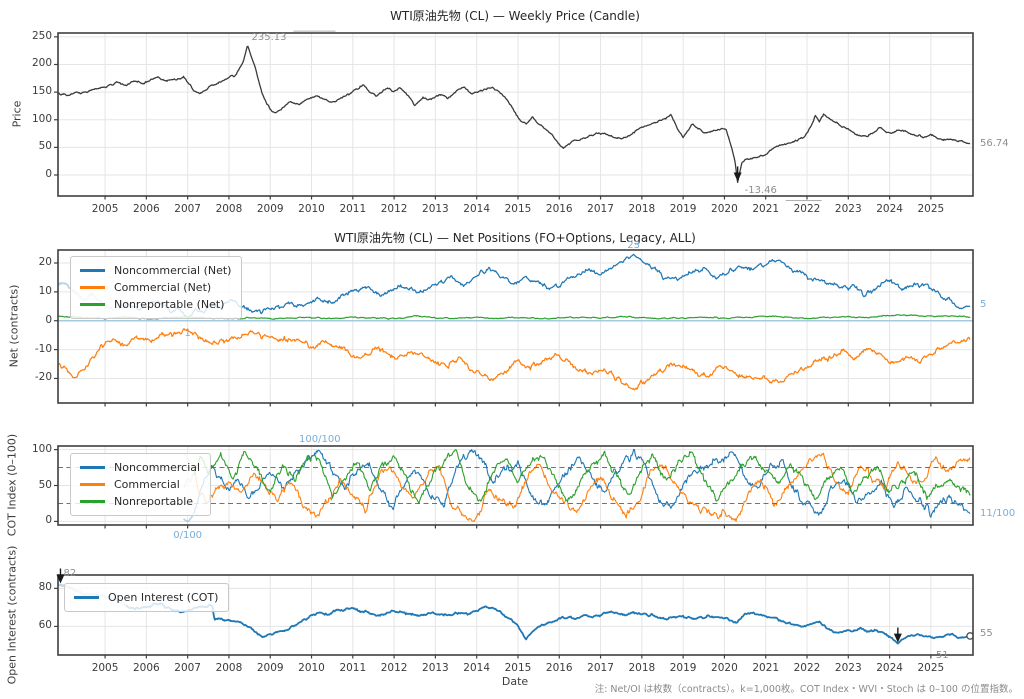  What do you see at coordinates (546, 286) in the screenshot?
I see `noncommercial-net--line` at bounding box center [546, 286].